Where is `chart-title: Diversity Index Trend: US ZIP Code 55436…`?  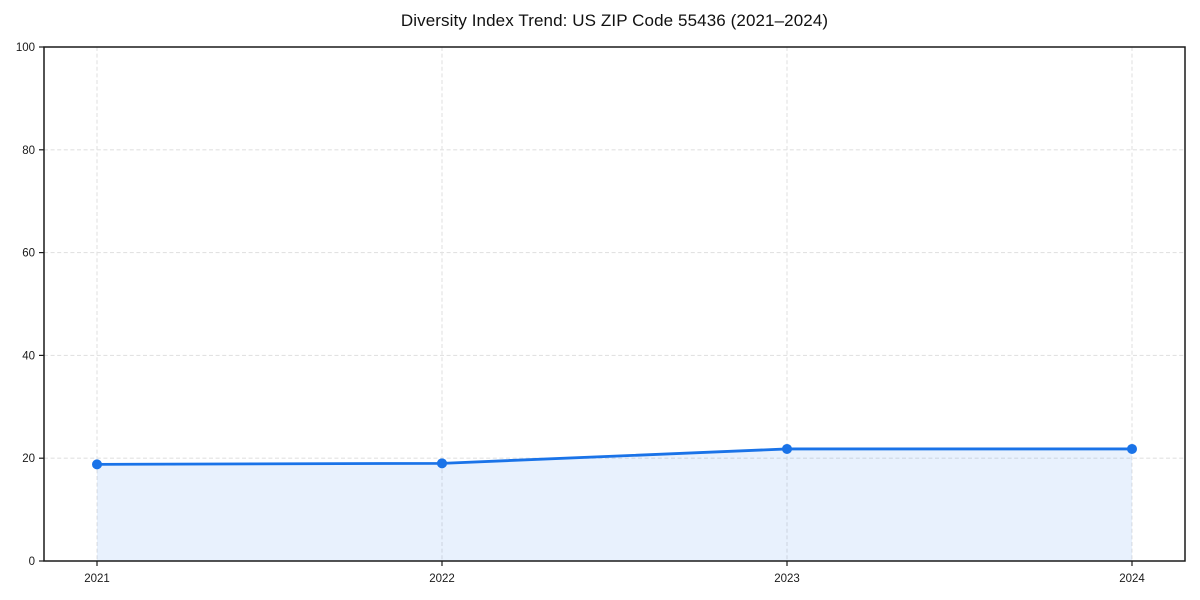 chart-title: Diversity Index Trend: US ZIP Code 55436… is located at coordinates (614, 20).